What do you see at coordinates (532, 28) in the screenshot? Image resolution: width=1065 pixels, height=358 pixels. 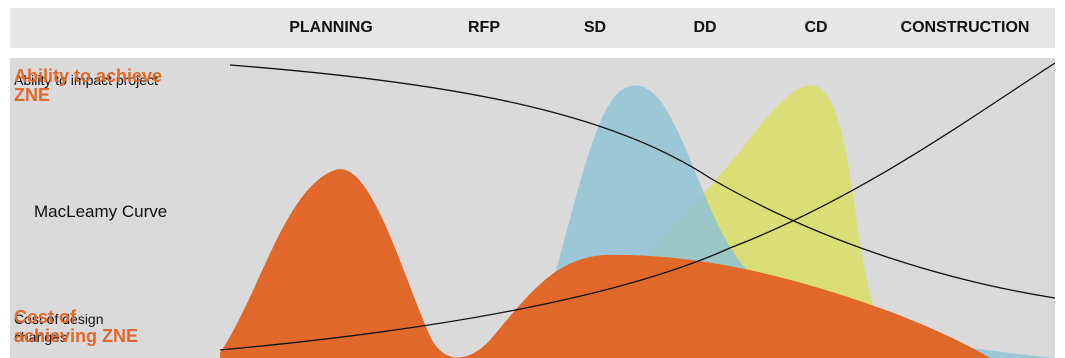 I see `phase-header-bar: PLANNING RFP SD DD CD CONSTRUCTION` at bounding box center [532, 28].